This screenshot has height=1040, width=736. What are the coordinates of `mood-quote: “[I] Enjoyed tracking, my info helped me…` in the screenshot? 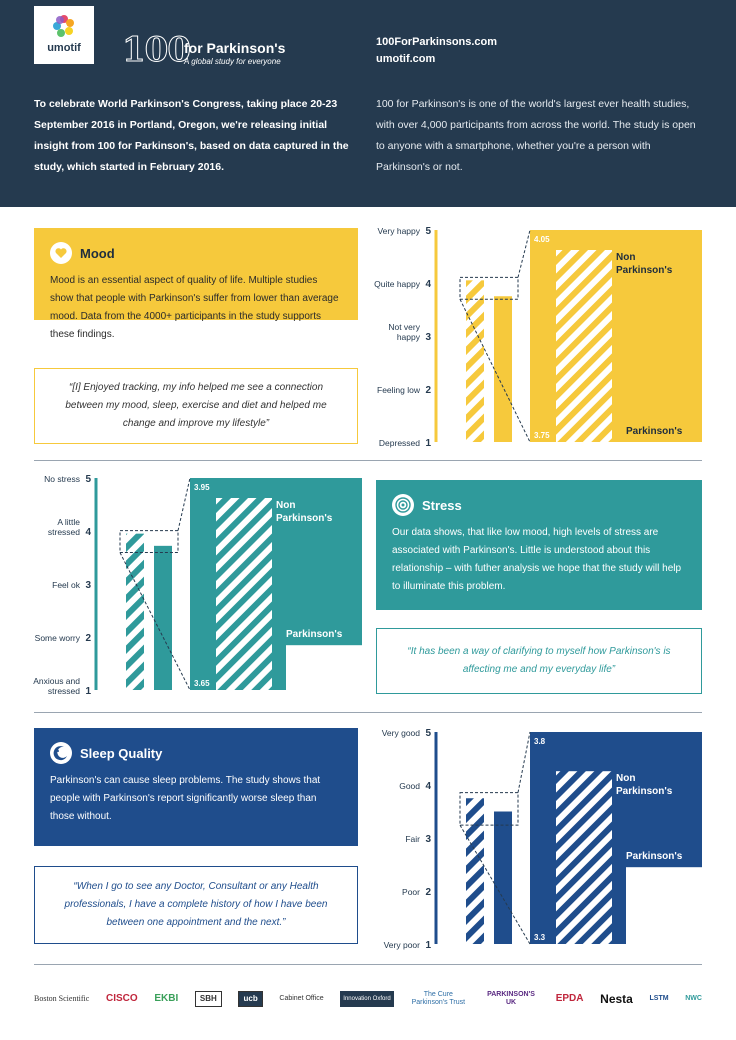 It's located at (196, 406).